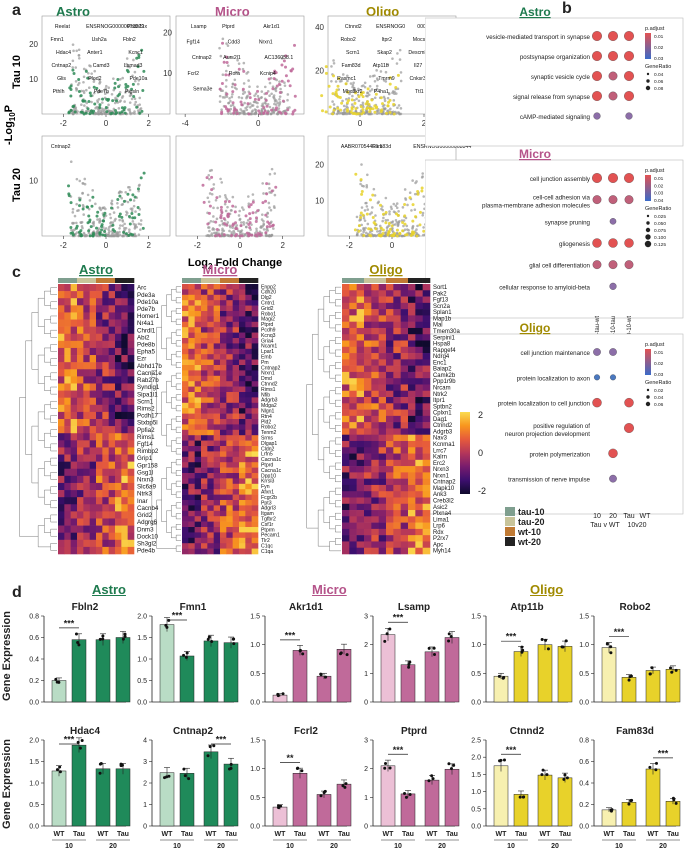 This screenshot has width=685, height=856. What do you see at coordinates (145, 472) in the screenshot?
I see `heatmap-gene-label: Gsg1l` at bounding box center [145, 472].